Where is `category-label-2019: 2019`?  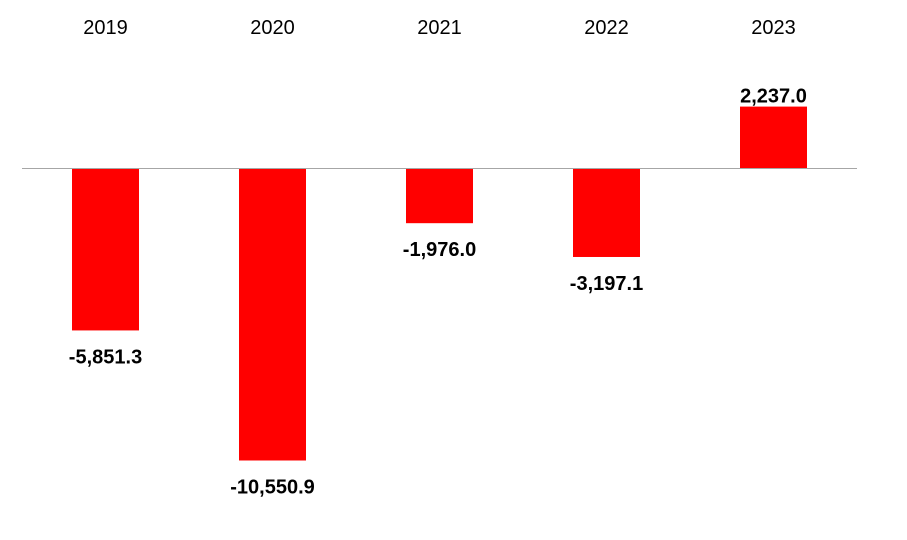
category-label-2019: 2019 is located at coordinates (105, 28).